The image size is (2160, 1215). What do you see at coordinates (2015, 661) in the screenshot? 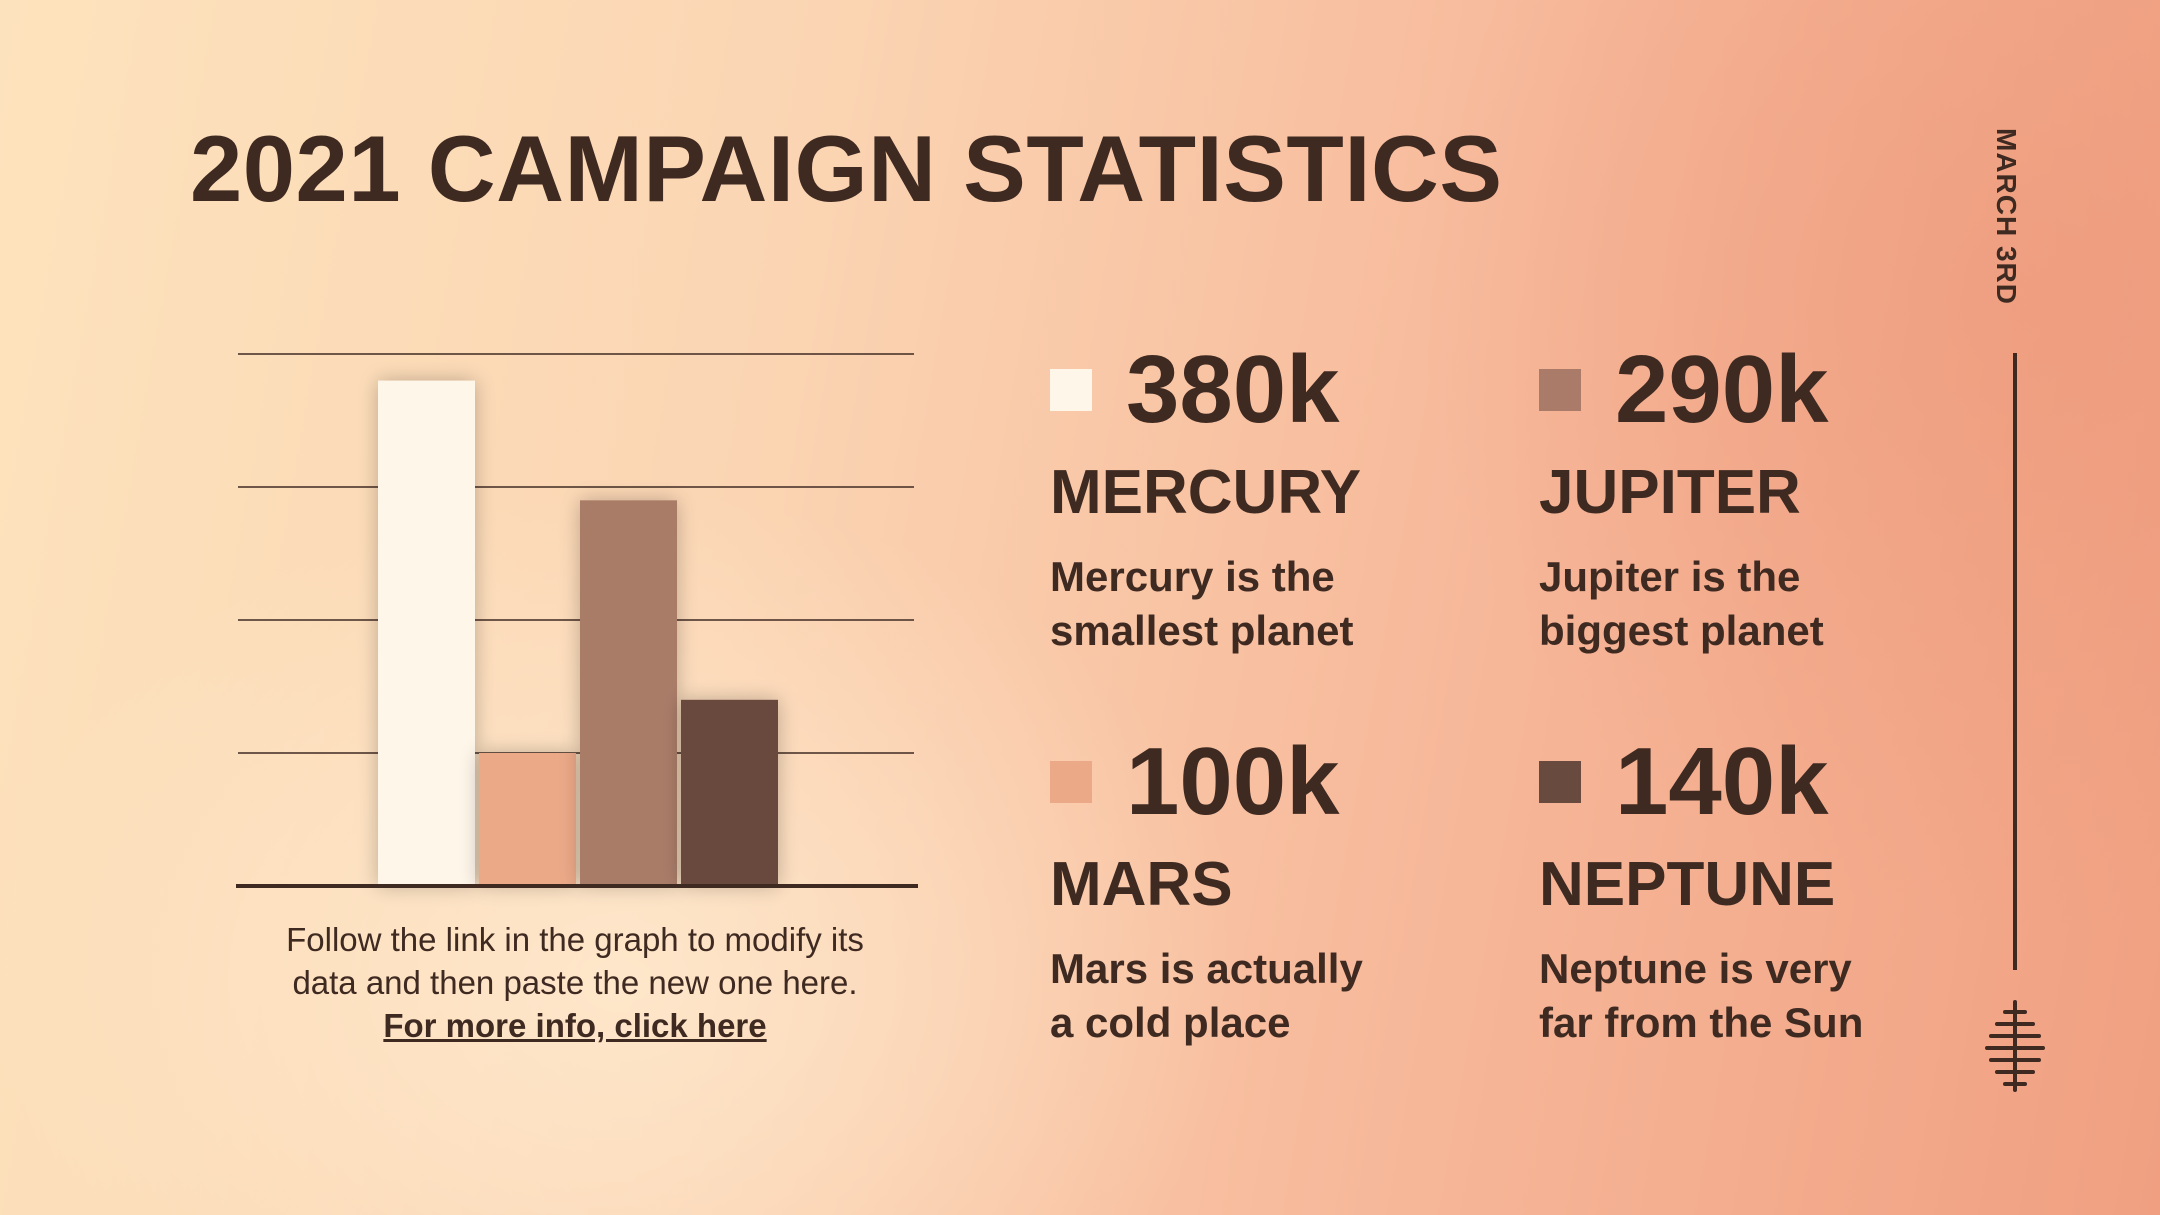
I see `side-divider-line` at bounding box center [2015, 661].